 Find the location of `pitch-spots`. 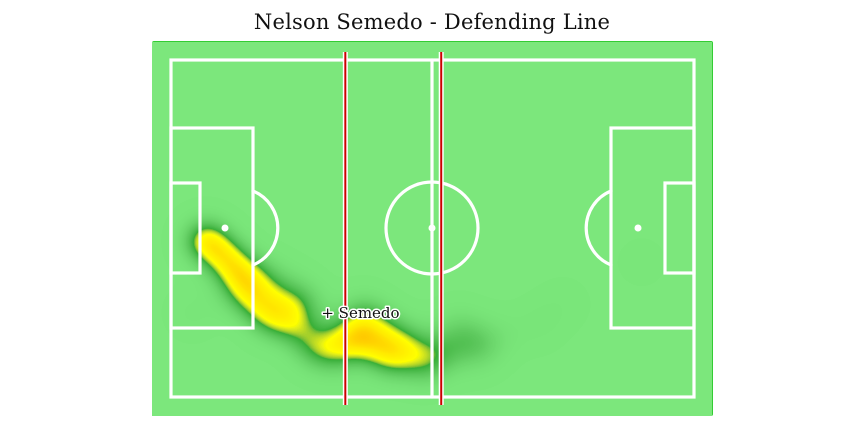

pitch-spots is located at coordinates (431, 228).